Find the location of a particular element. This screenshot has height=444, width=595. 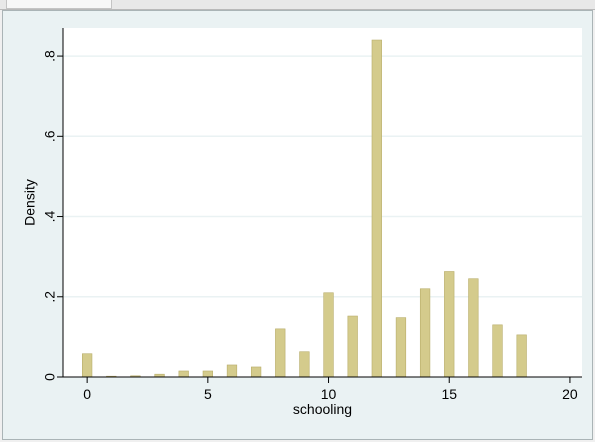

x-tick-label: 0 is located at coordinates (87, 394).